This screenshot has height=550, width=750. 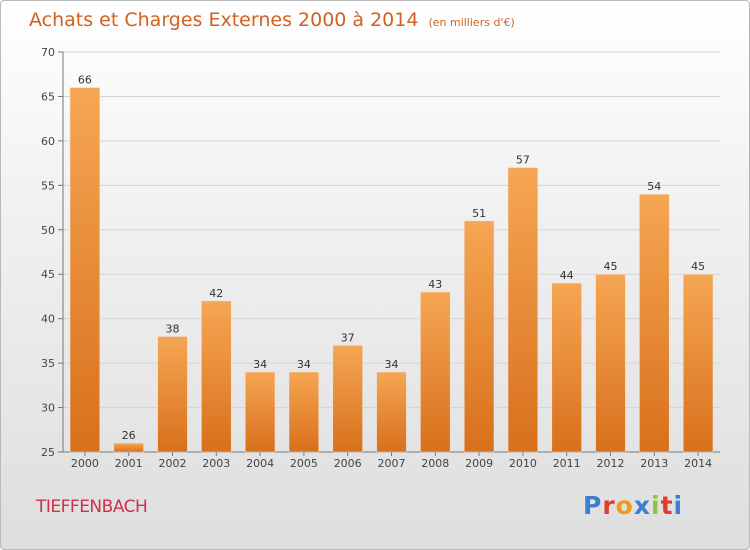 What do you see at coordinates (216, 293) in the screenshot?
I see `value-label-2003: 42` at bounding box center [216, 293].